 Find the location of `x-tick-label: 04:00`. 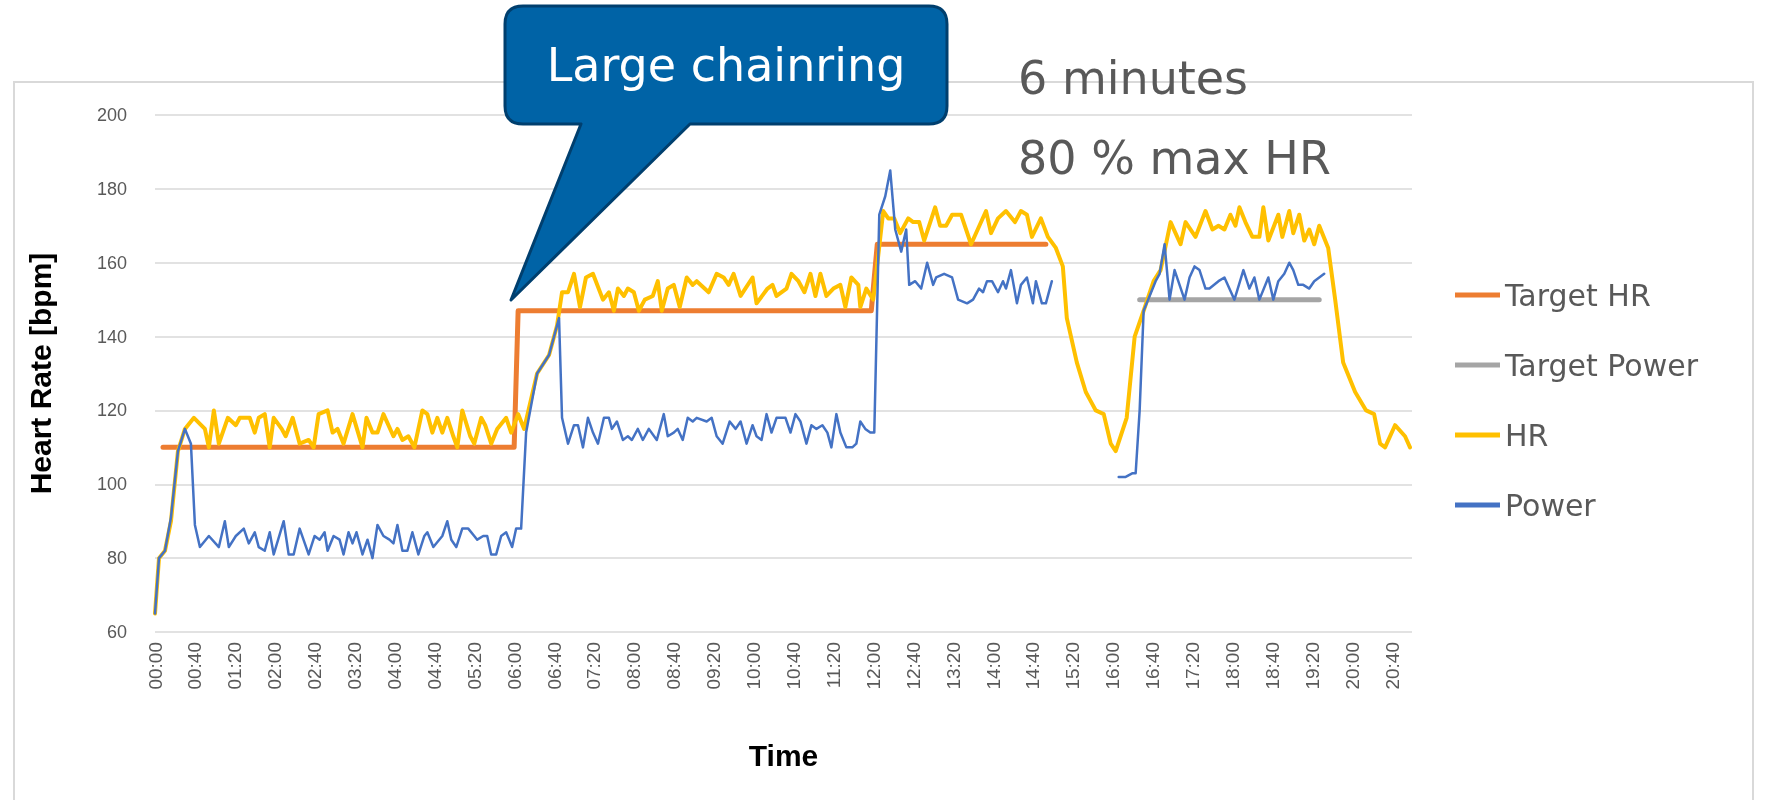

x-tick-label: 04:00 is located at coordinates (394, 666).